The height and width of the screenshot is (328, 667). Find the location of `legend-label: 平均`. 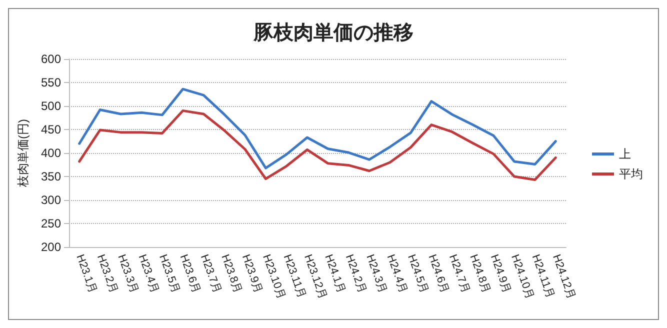

legend-label: 平均 is located at coordinates (631, 174).